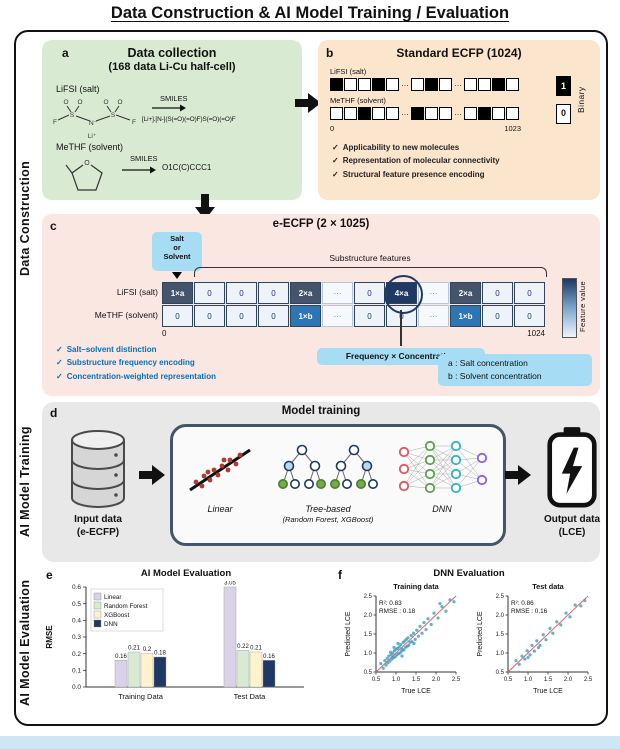 Image resolution: width=620 pixels, height=749 pixels. I want to click on svg-text: 0.21, so click(256, 649).